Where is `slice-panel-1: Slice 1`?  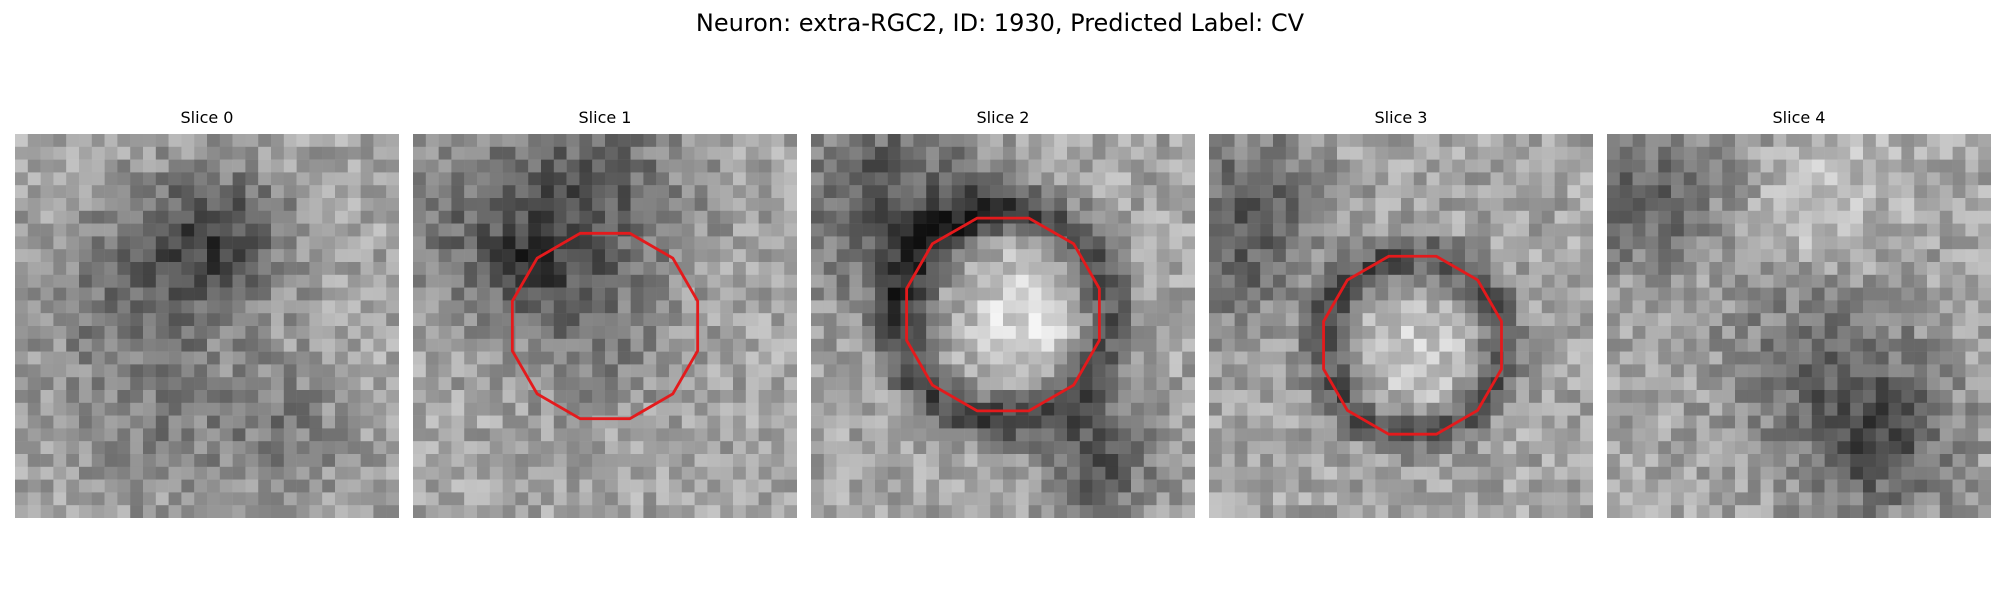 slice-panel-1: Slice 1 is located at coordinates (605, 313).